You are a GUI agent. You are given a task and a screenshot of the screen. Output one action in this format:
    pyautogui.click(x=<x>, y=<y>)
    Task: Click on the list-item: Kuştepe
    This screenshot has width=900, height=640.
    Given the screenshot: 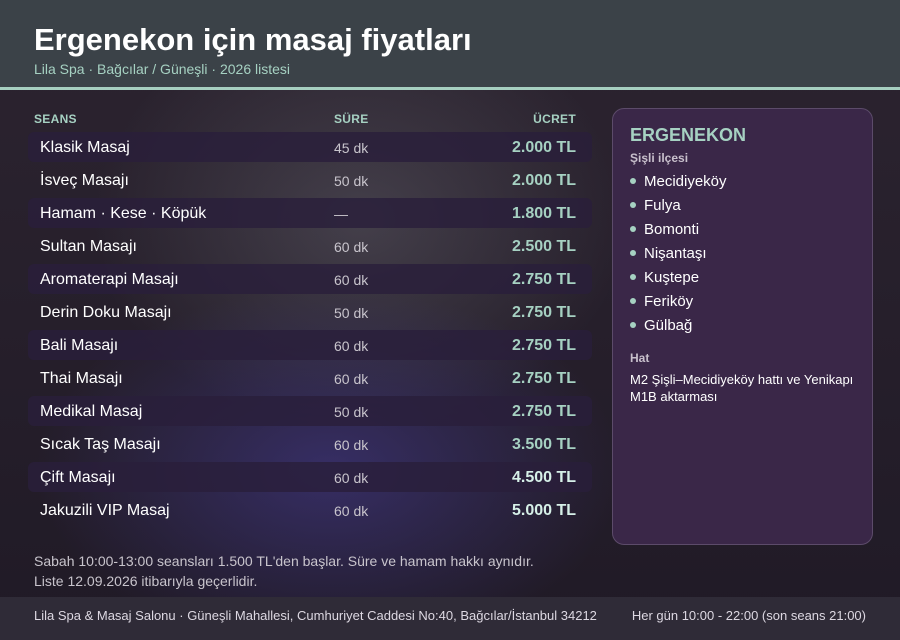 What is the action you would take?
    pyautogui.click(x=678, y=277)
    